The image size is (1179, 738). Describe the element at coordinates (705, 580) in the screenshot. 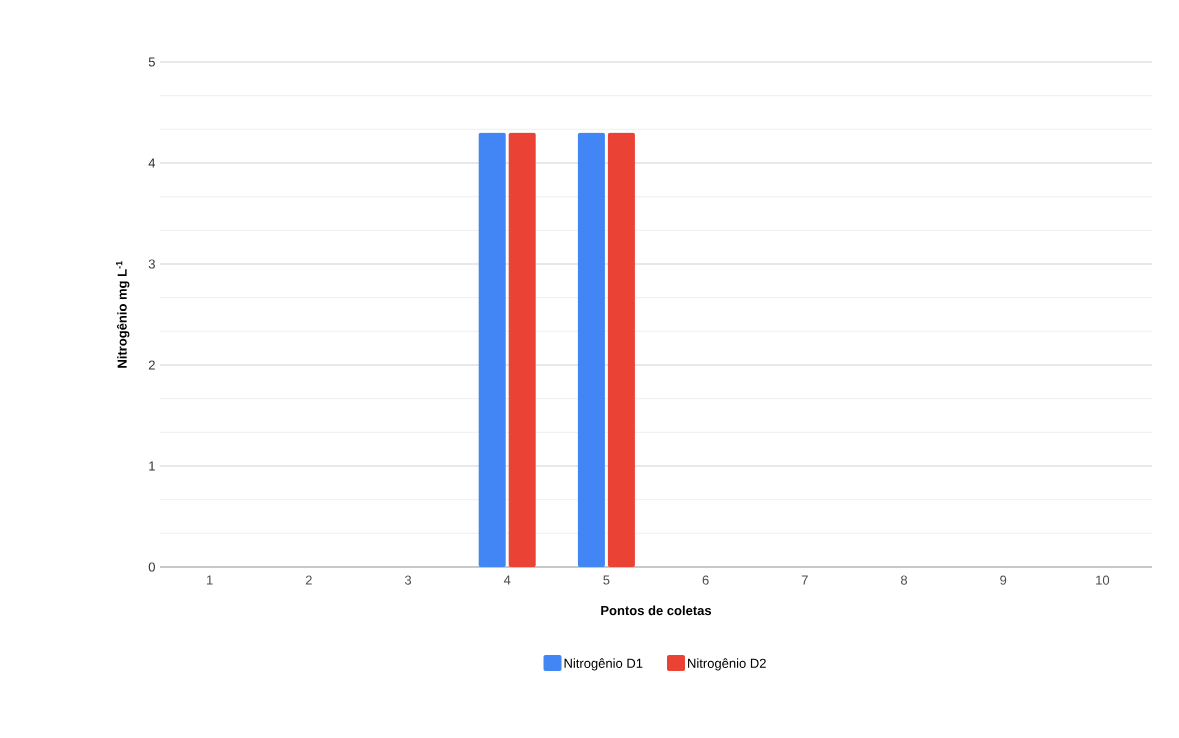

I see `x-tick-label: 6` at that location.